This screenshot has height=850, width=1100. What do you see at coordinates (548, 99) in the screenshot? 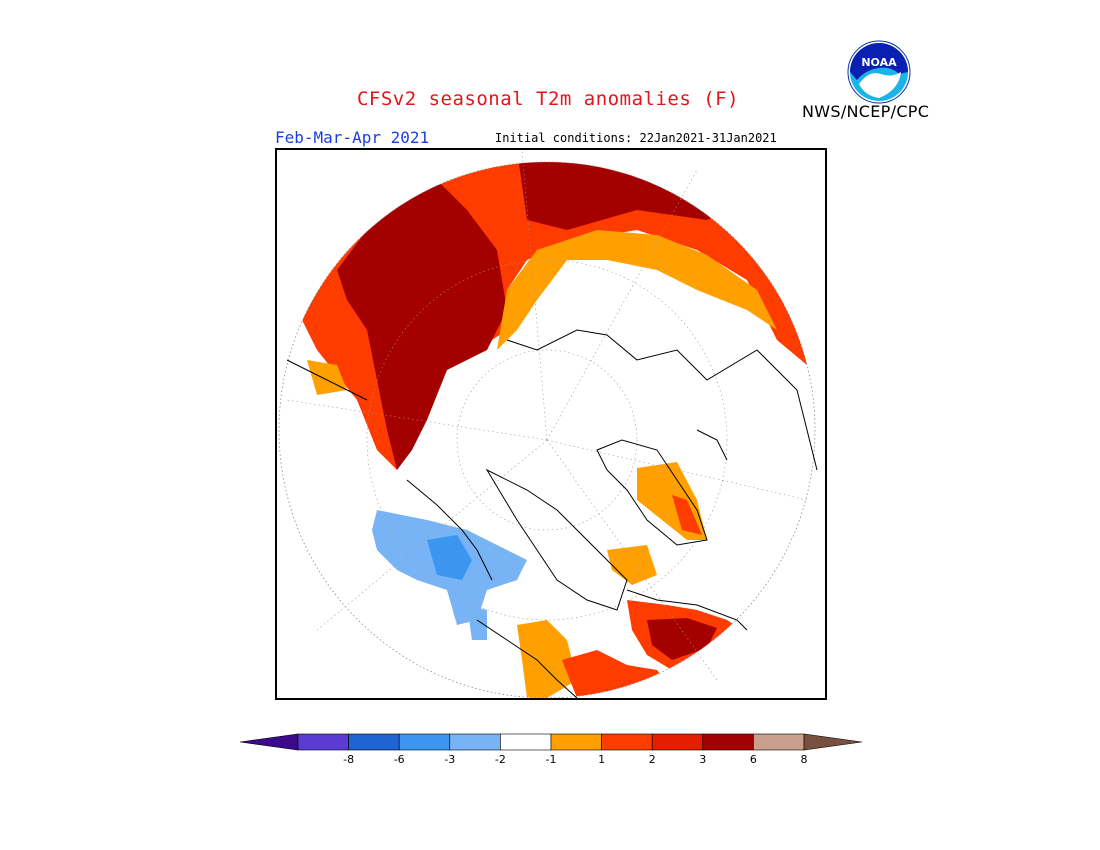
I see `map-title: CFSv2 seasonal T2m anomalies (F)` at bounding box center [548, 99].